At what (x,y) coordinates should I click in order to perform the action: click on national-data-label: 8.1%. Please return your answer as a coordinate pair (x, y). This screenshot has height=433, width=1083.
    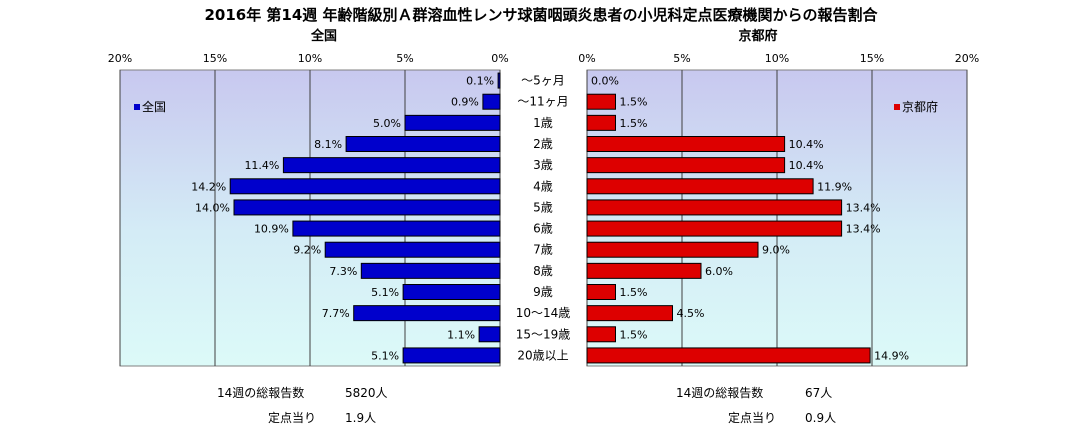
    Looking at the image, I should click on (328, 144).